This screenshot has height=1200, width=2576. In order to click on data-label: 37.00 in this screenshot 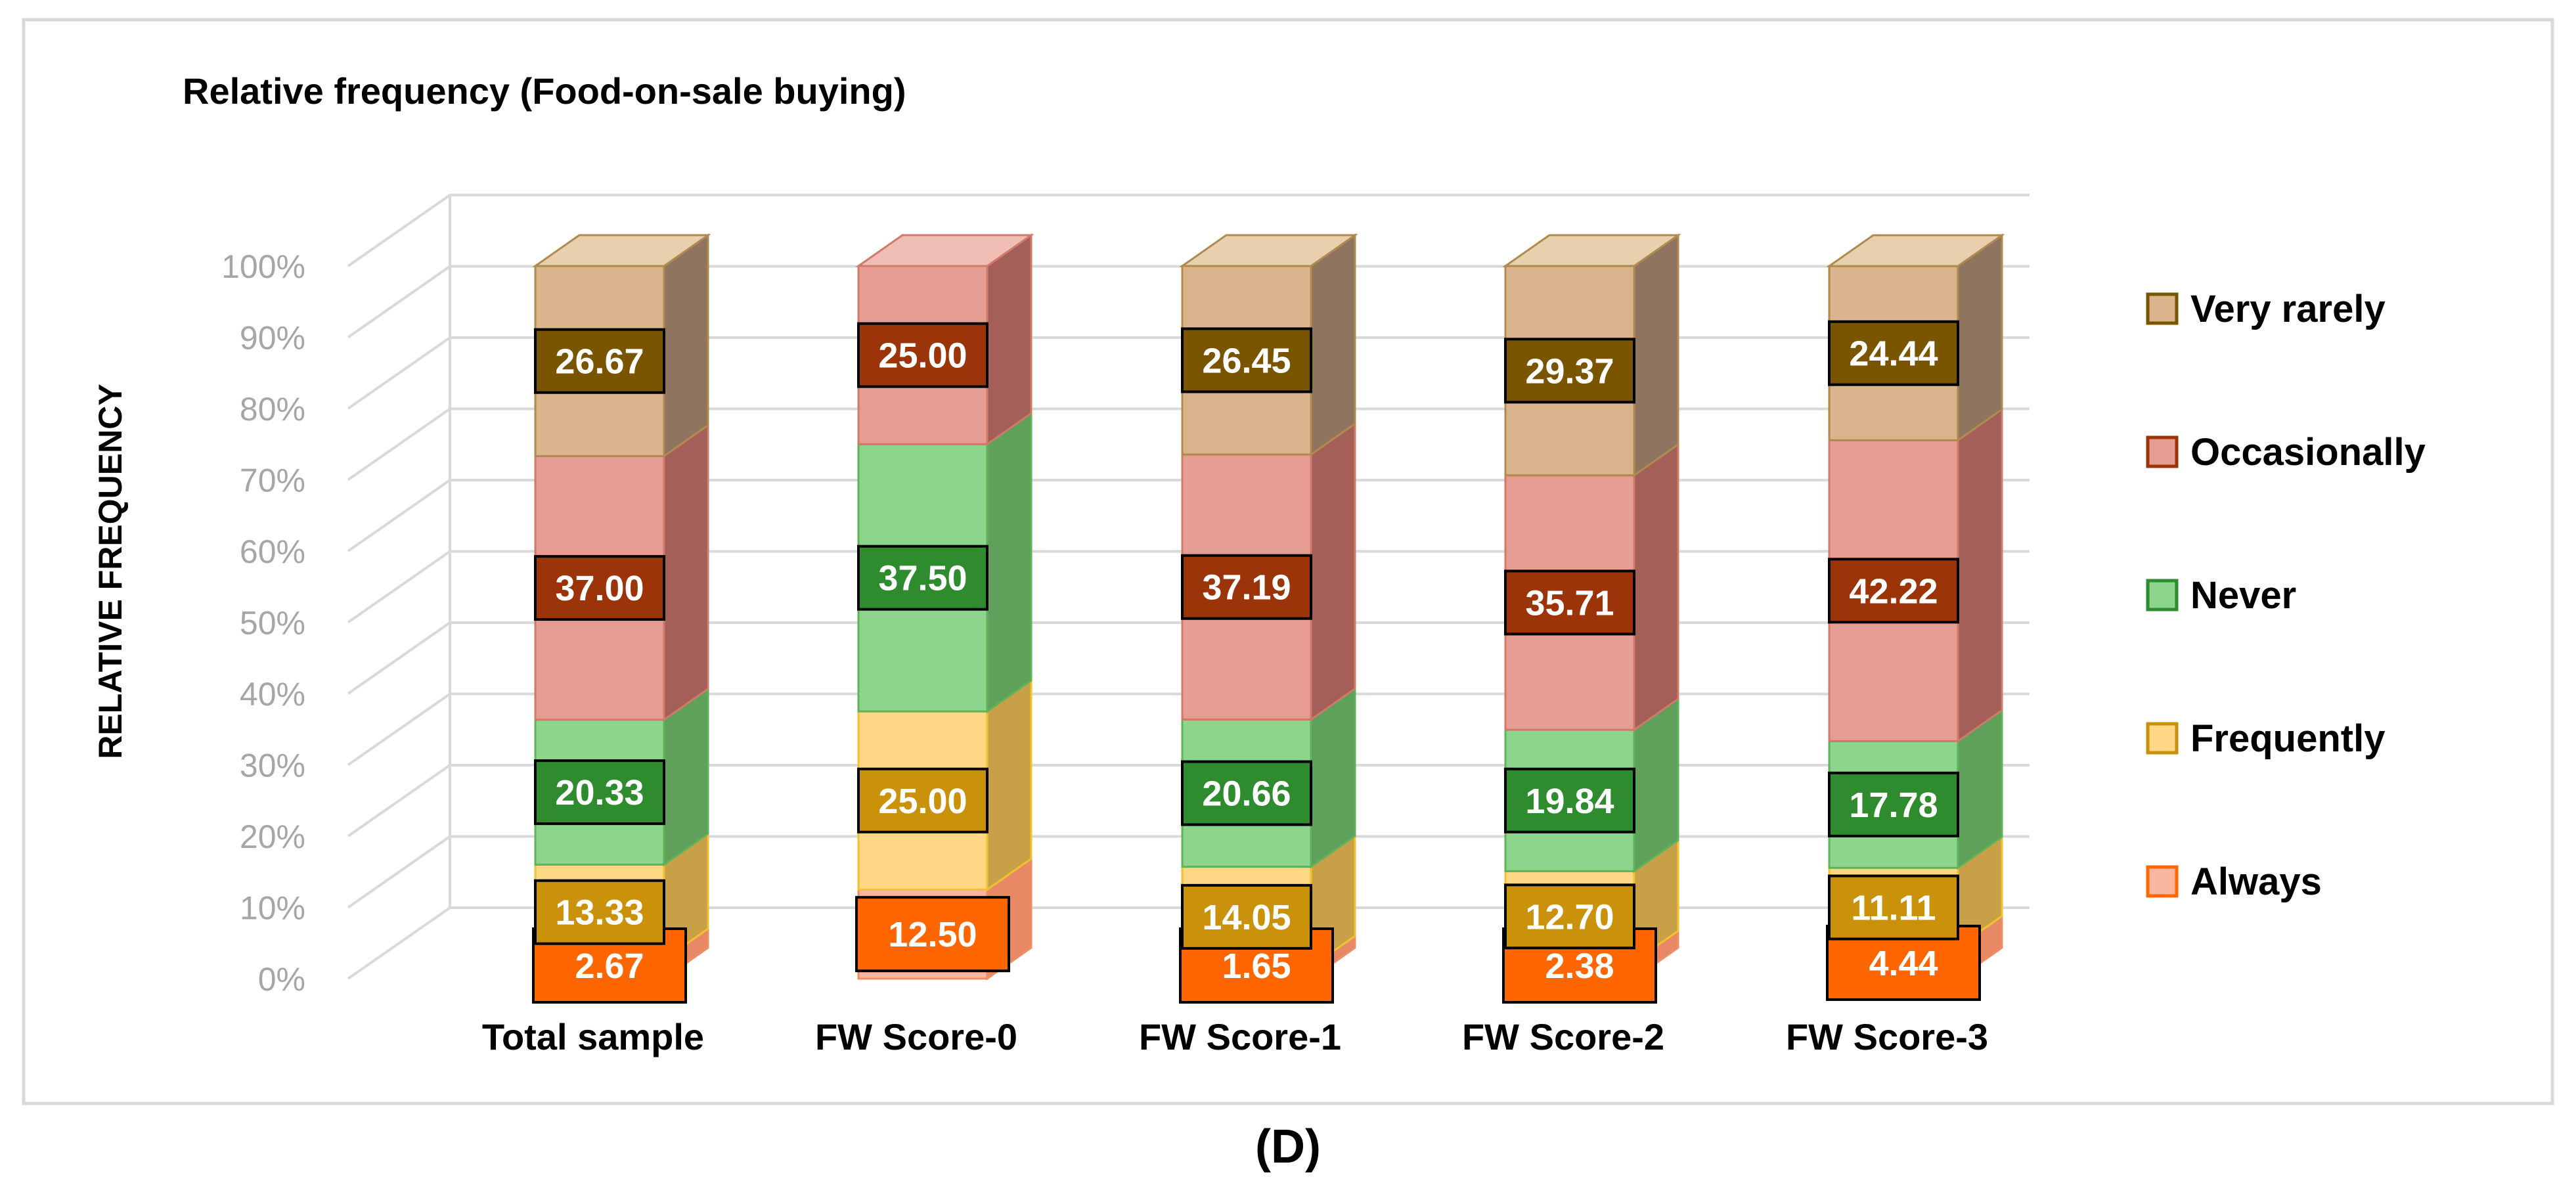, I will do `click(599, 588)`.